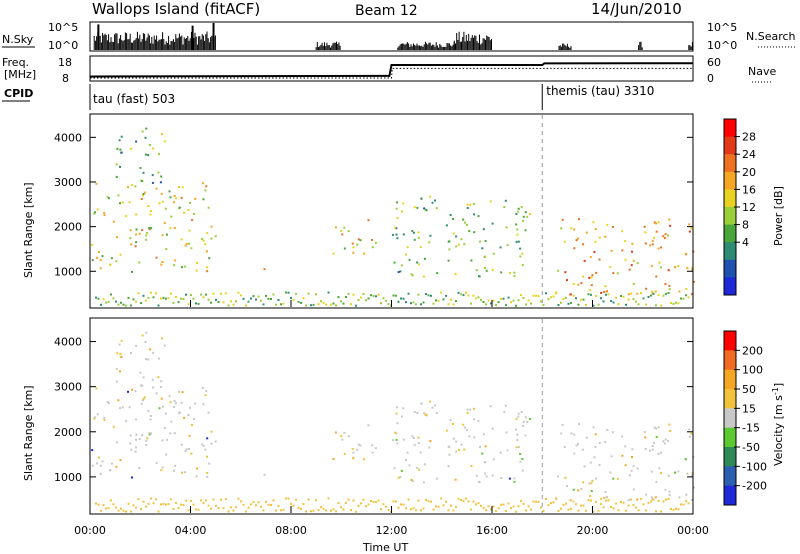  Describe the element at coordinates (385, 547) in the screenshot. I see `time-axis-label: Time UT` at that location.